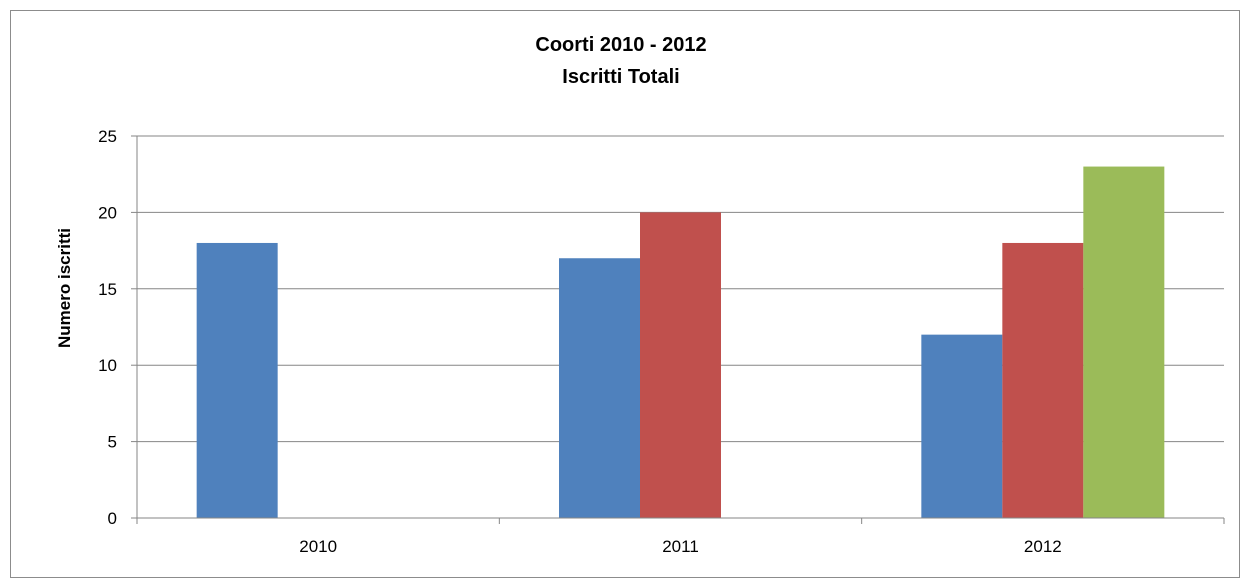 The image size is (1243, 582). Describe the element at coordinates (112, 442) in the screenshot. I see `y-tick-label: 5` at that location.